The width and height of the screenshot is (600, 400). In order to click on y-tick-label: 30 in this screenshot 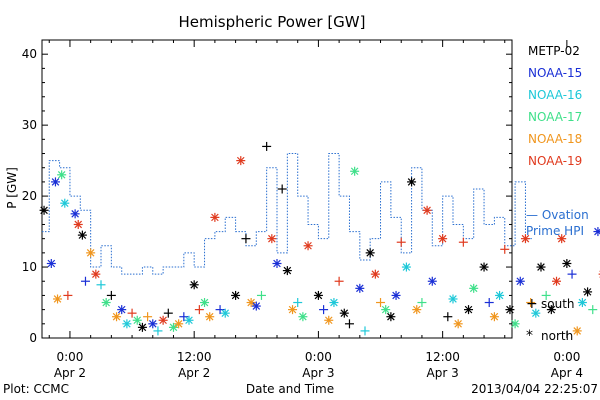, I will do `click(29, 125)`.